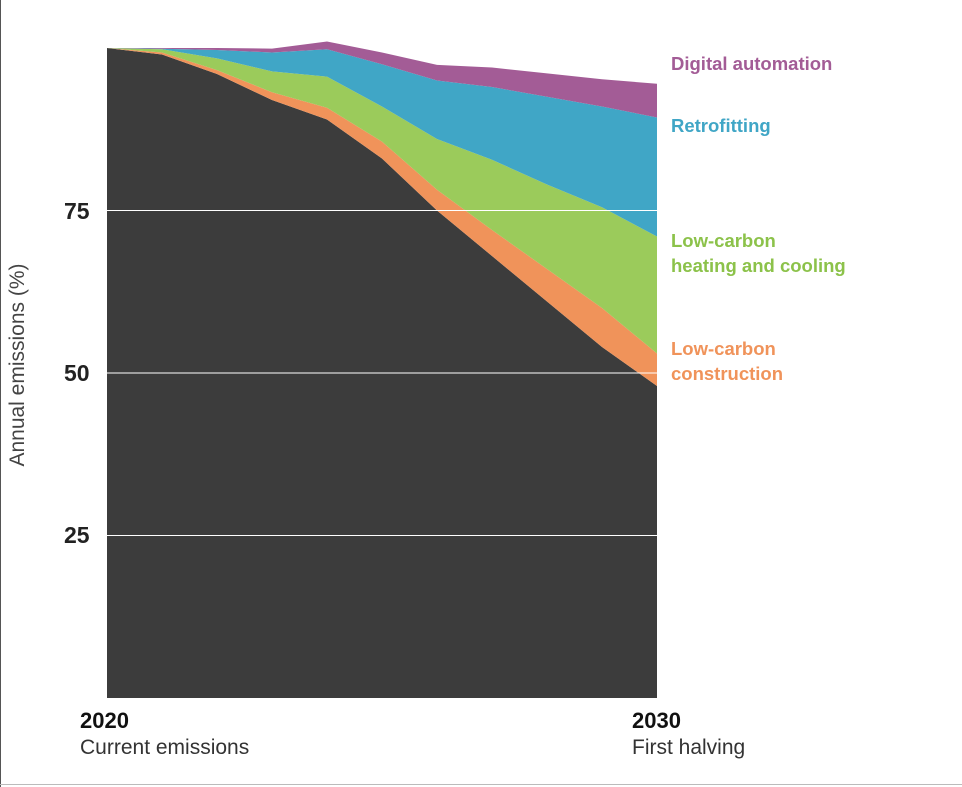 The width and height of the screenshot is (962, 787). What do you see at coordinates (104, 721) in the screenshot?
I see `x-tick-year-2020: 2020` at bounding box center [104, 721].